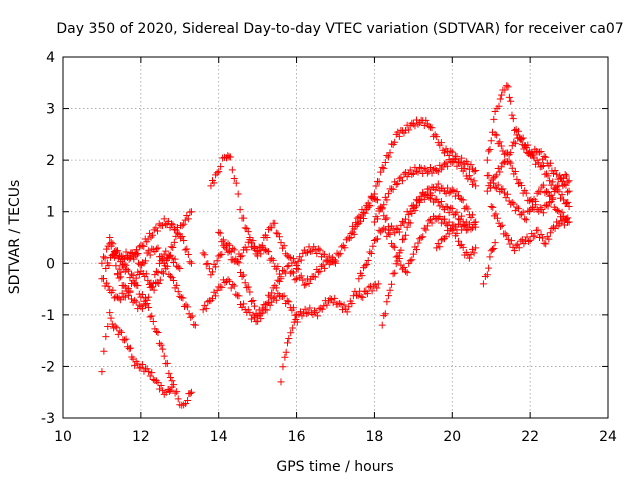  Describe the element at coordinates (48, 367) in the screenshot. I see `y-tick-label: -2` at that location.